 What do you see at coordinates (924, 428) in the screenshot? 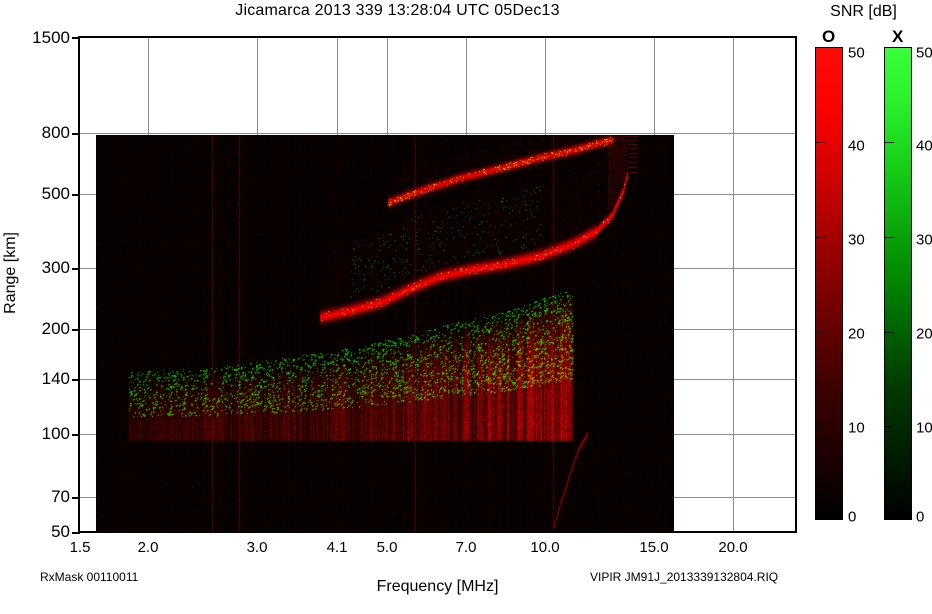
I see `colorbar-x-tick-label: 10` at bounding box center [924, 428].